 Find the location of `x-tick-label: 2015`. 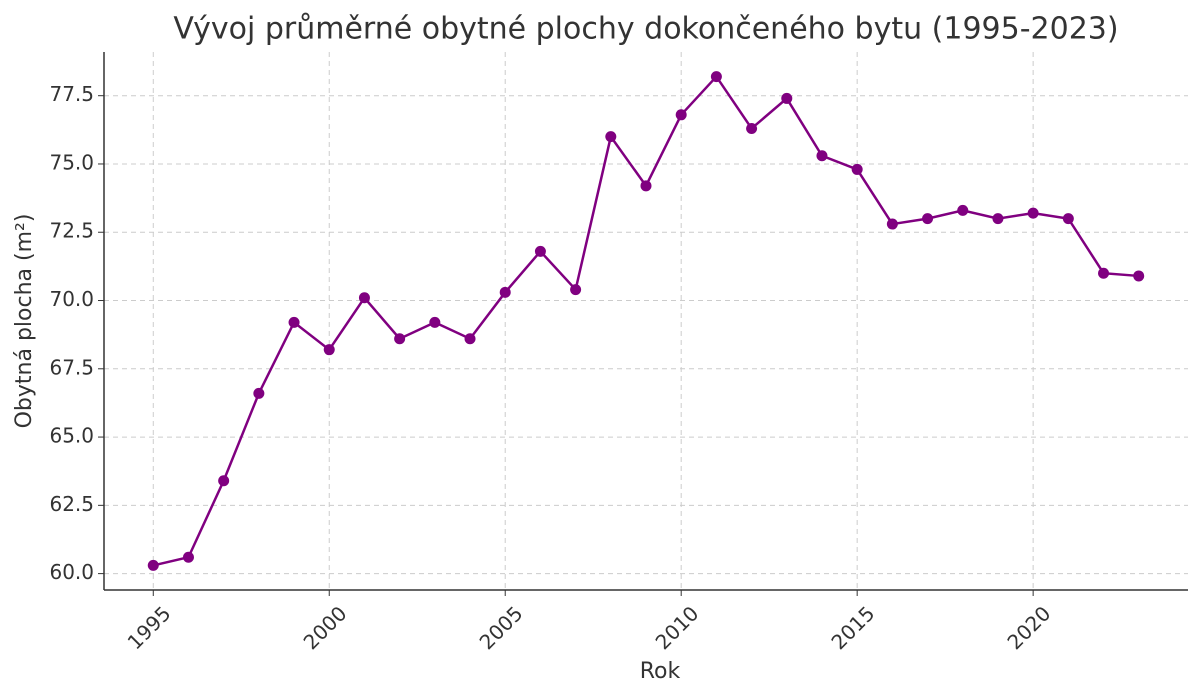

x-tick-label: 2015 is located at coordinates (852, 627).